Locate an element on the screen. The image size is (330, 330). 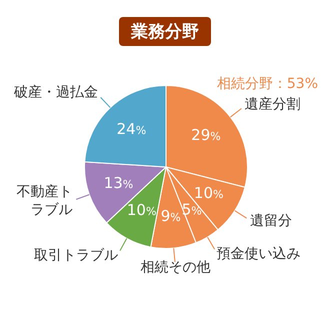
data-label: 9% is located at coordinates (170, 216).